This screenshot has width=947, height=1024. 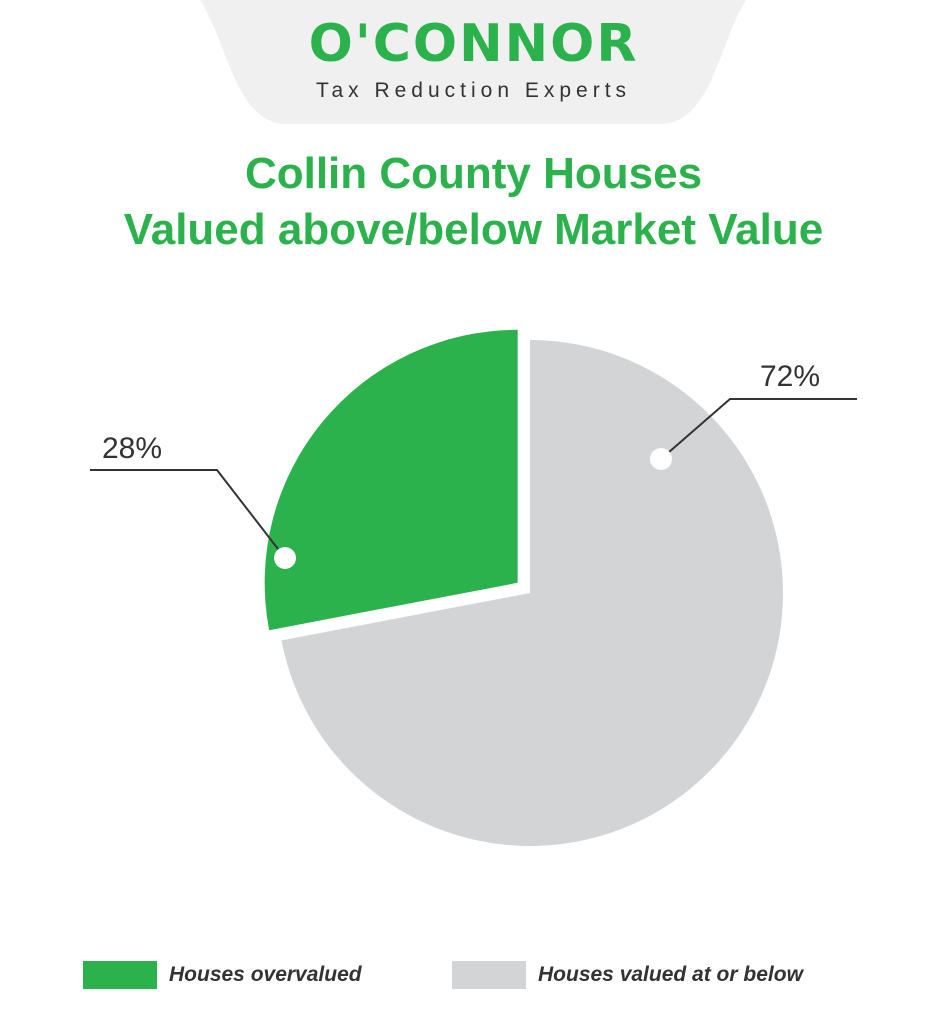 What do you see at coordinates (661, 459) in the screenshot?
I see `leader-dot-at-or-below` at bounding box center [661, 459].